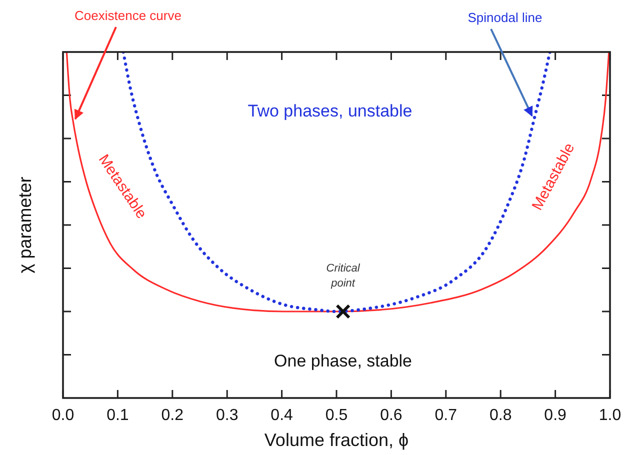 The image size is (634, 455). What do you see at coordinates (63, 415) in the screenshot?
I see `x-tick-label: 0.0` at bounding box center [63, 415].